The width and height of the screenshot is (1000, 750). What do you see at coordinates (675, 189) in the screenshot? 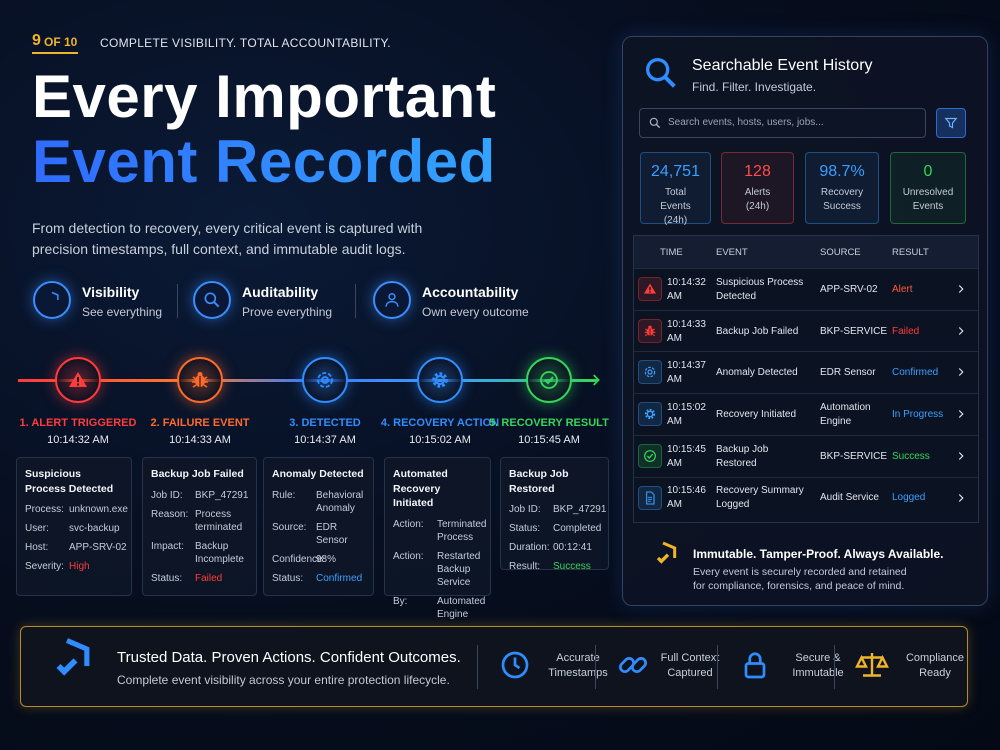
I see `stat-box: 24,751 Total Events (24h)` at bounding box center [675, 189].